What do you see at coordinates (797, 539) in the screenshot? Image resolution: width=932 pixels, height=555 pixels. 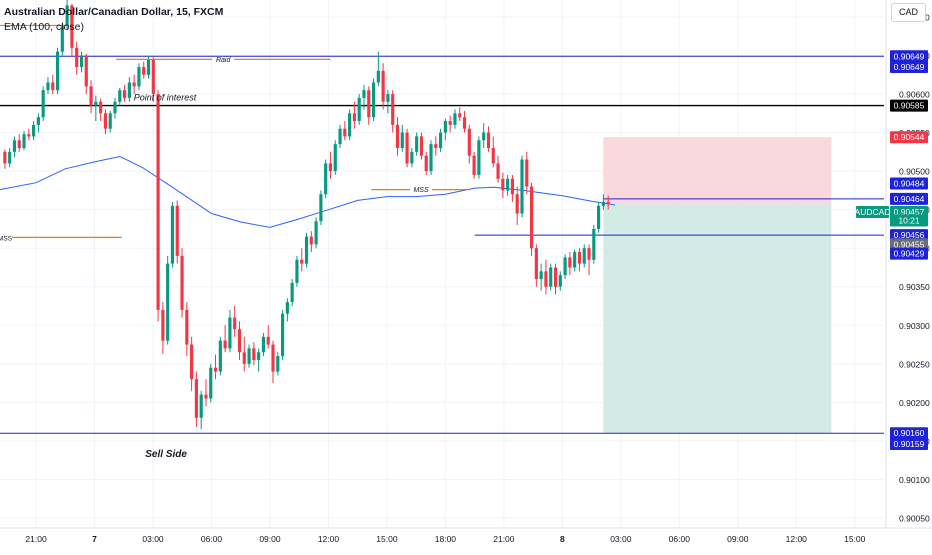 I see `time-tick-label: 12:00` at bounding box center [797, 539].